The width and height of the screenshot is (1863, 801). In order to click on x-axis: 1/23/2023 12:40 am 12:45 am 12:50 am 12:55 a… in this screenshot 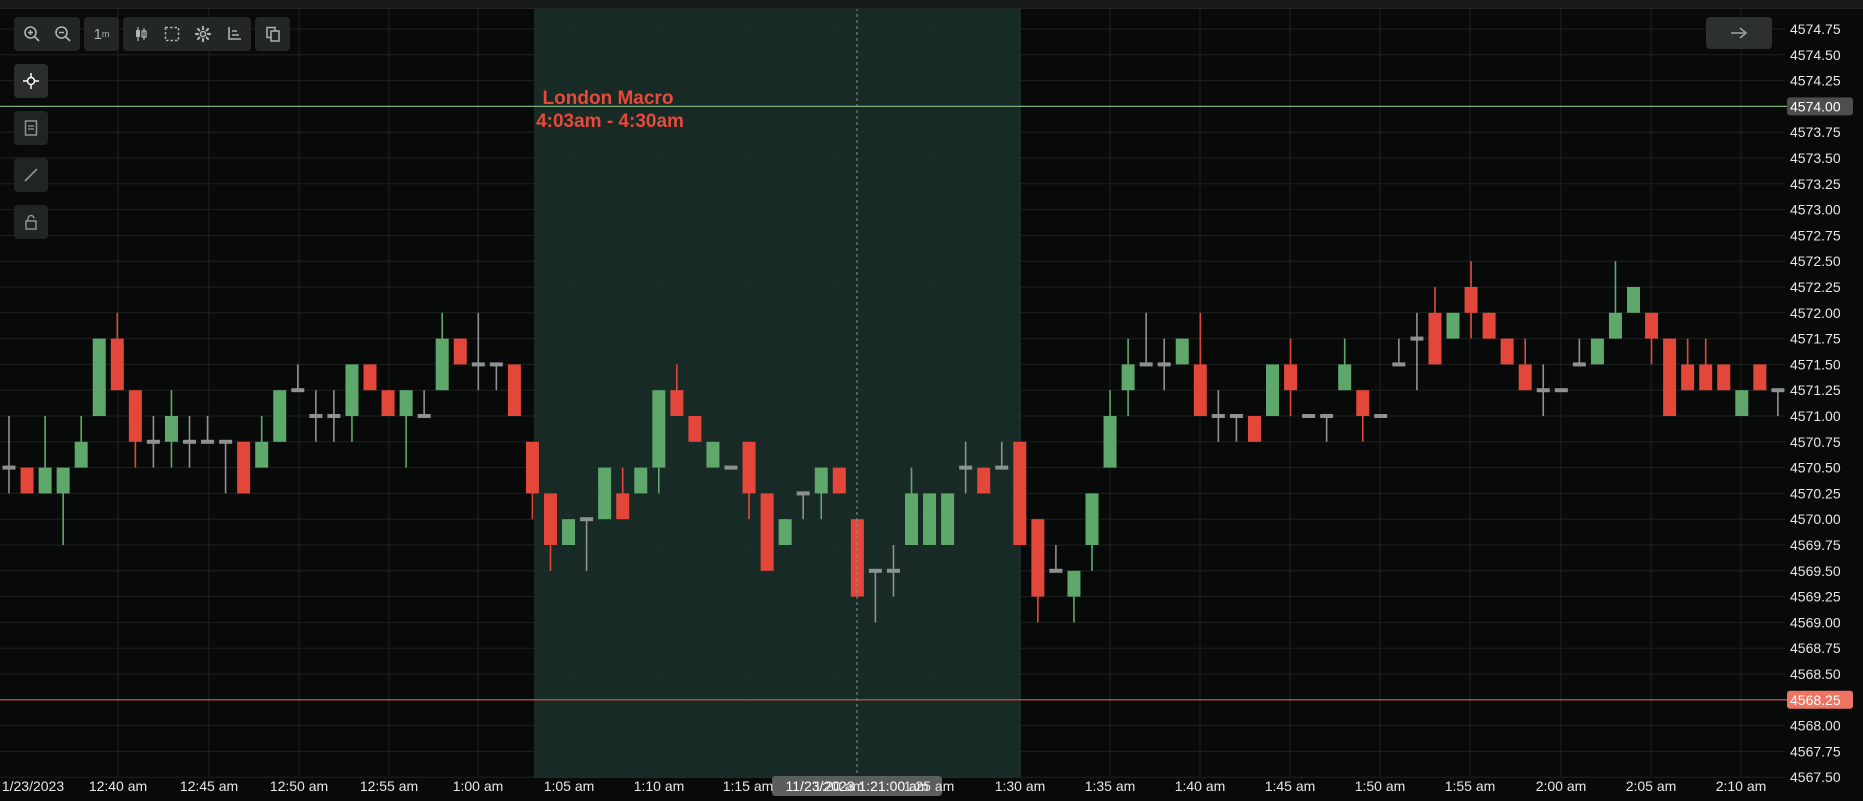, I will do `click(884, 786)`.